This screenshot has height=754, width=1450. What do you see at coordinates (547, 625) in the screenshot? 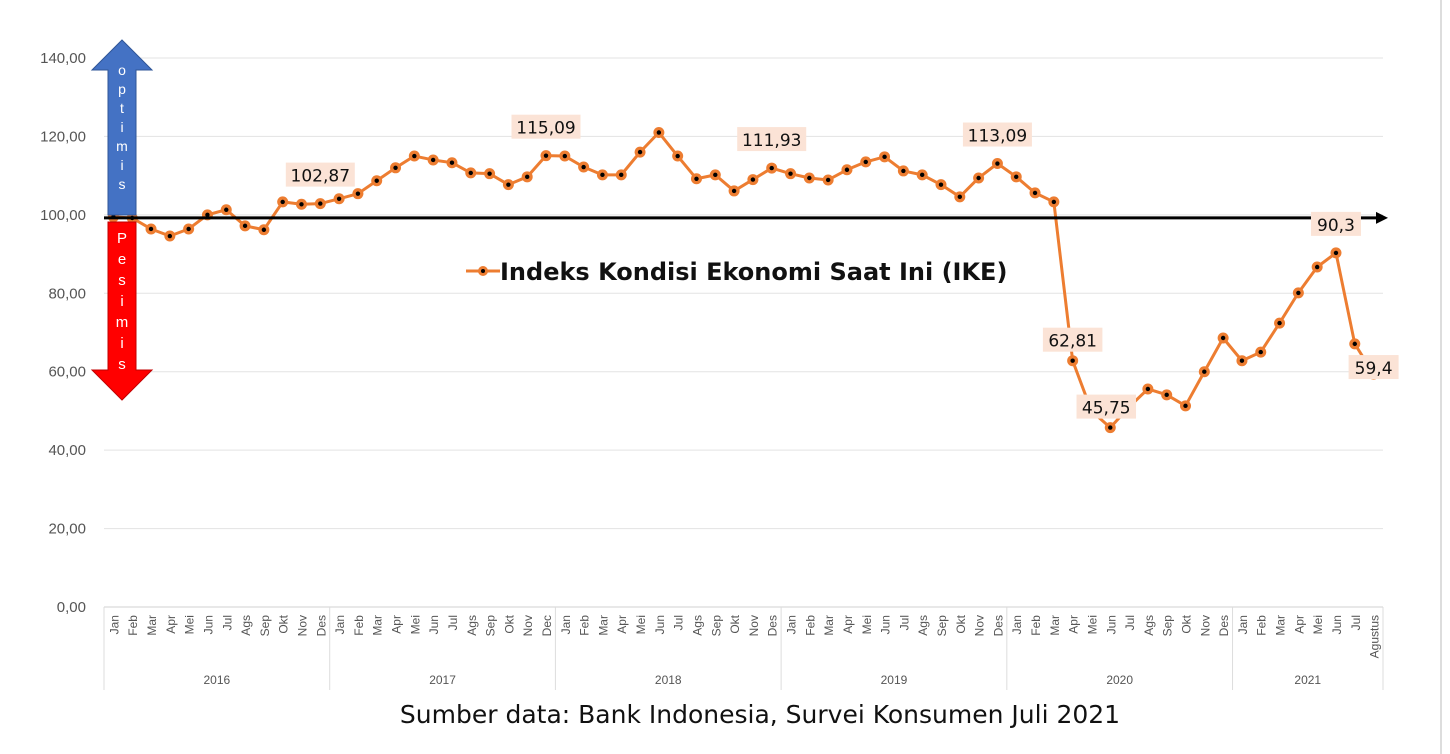
I see `x-tick-label: Dec` at bounding box center [547, 625].